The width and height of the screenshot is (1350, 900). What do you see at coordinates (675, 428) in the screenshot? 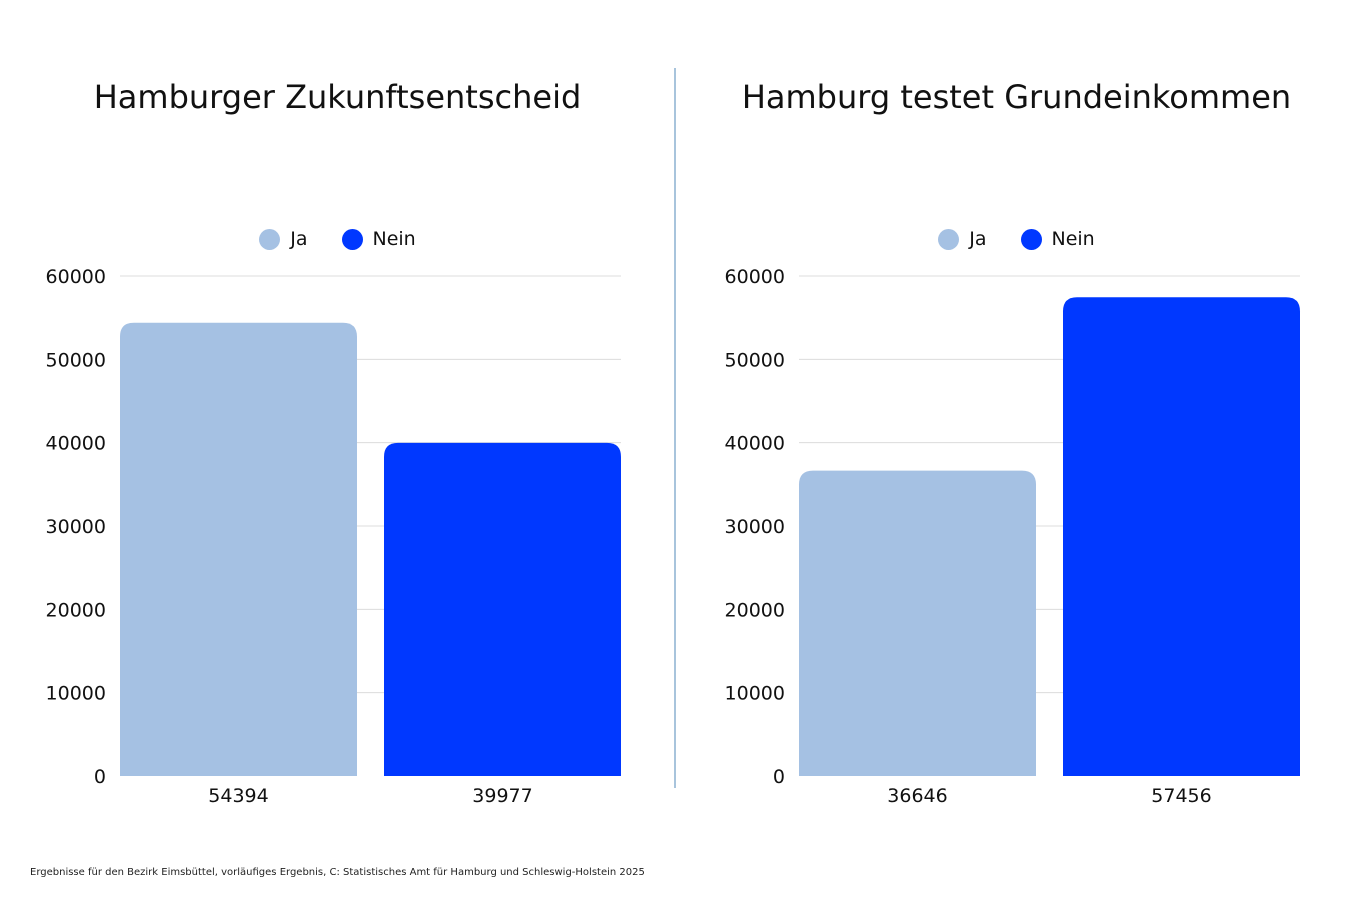
I see `divider` at bounding box center [675, 428].